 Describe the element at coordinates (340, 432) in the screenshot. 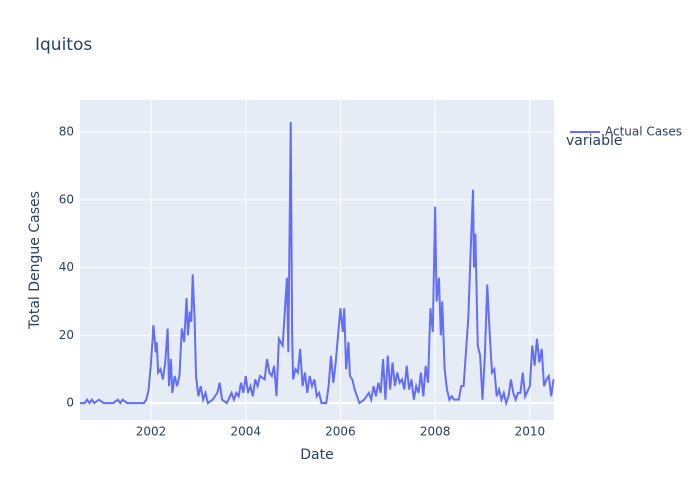

I see `x-tick-label: 2006` at that location.